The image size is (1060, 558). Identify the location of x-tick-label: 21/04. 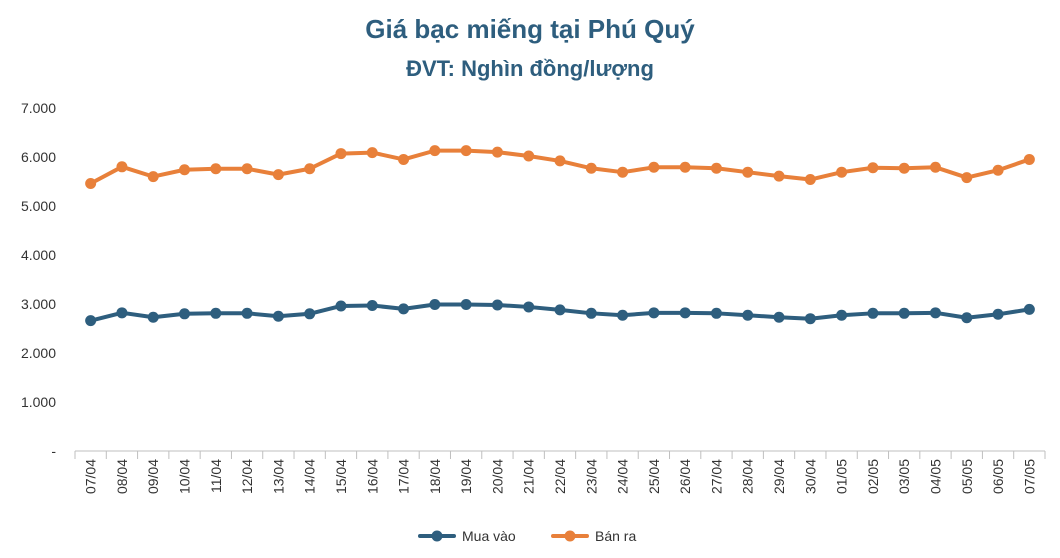
(529, 476).